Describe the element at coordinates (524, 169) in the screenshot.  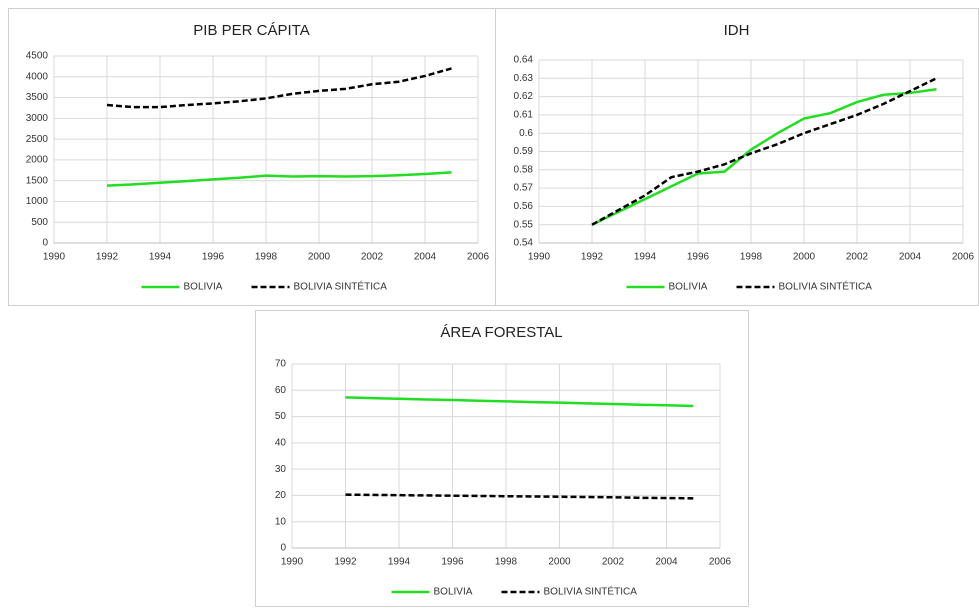
I see `y-tick-label: 0.58` at that location.